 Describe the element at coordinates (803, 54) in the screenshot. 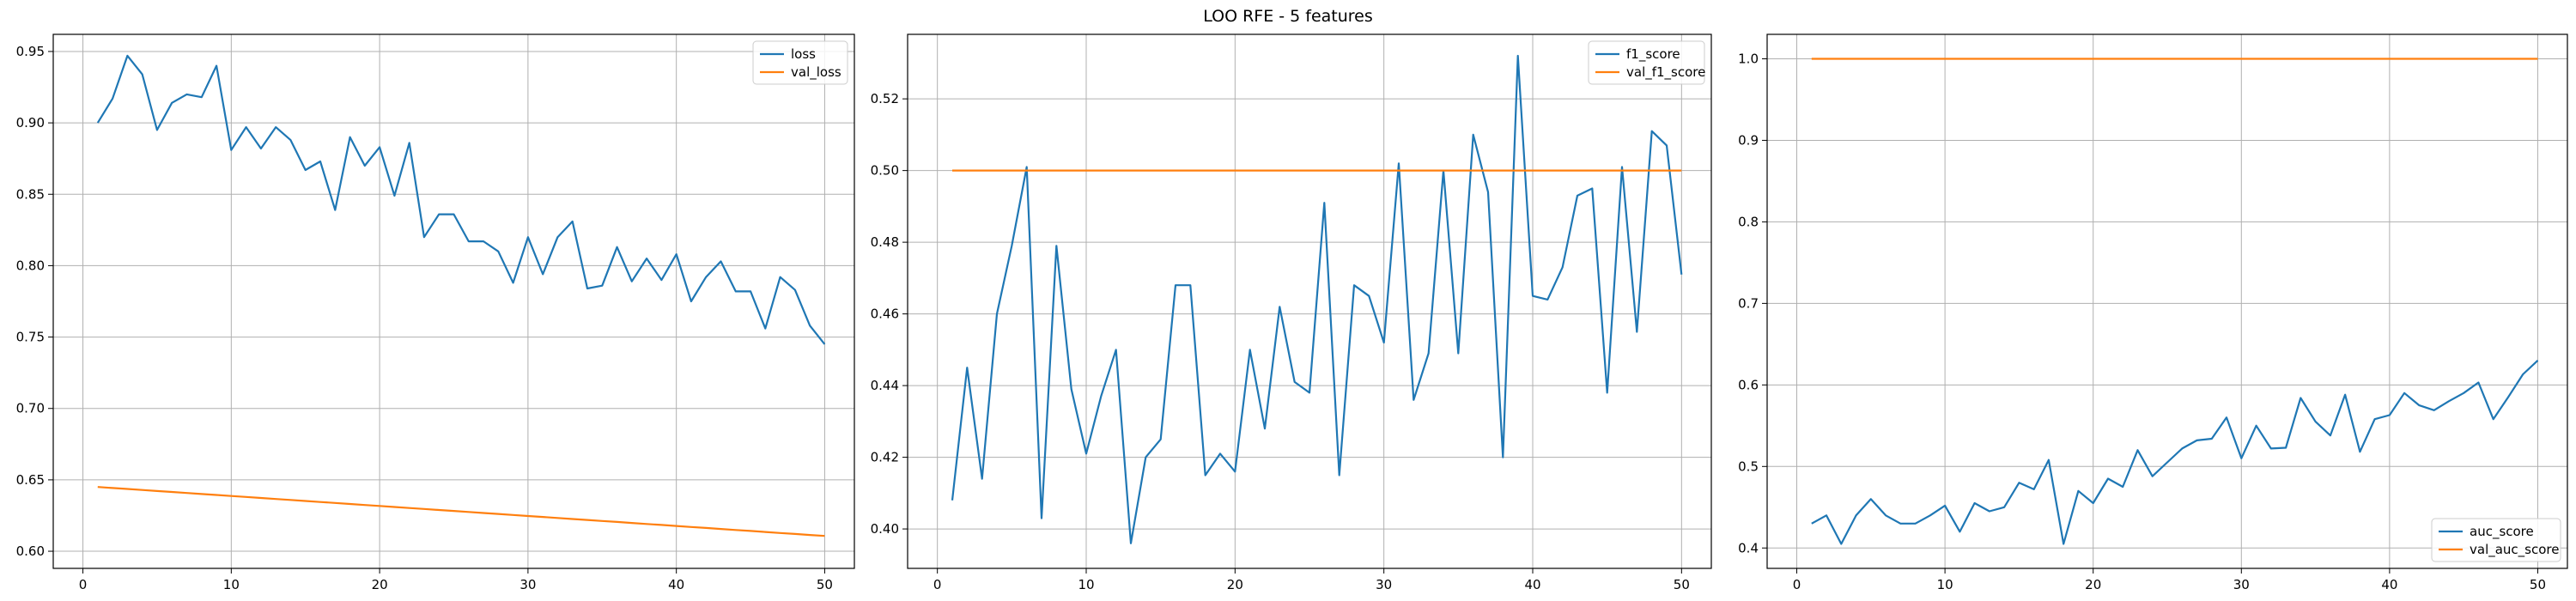

I see `legend-label: loss` at that location.